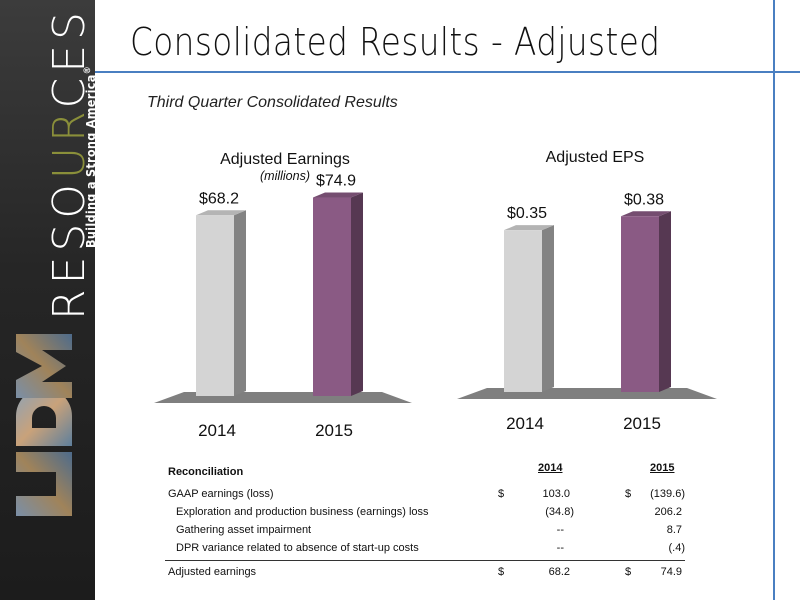 This screenshot has height=600, width=800. Describe the element at coordinates (662, 468) in the screenshot. I see `year-2015-header: 2015` at that location.